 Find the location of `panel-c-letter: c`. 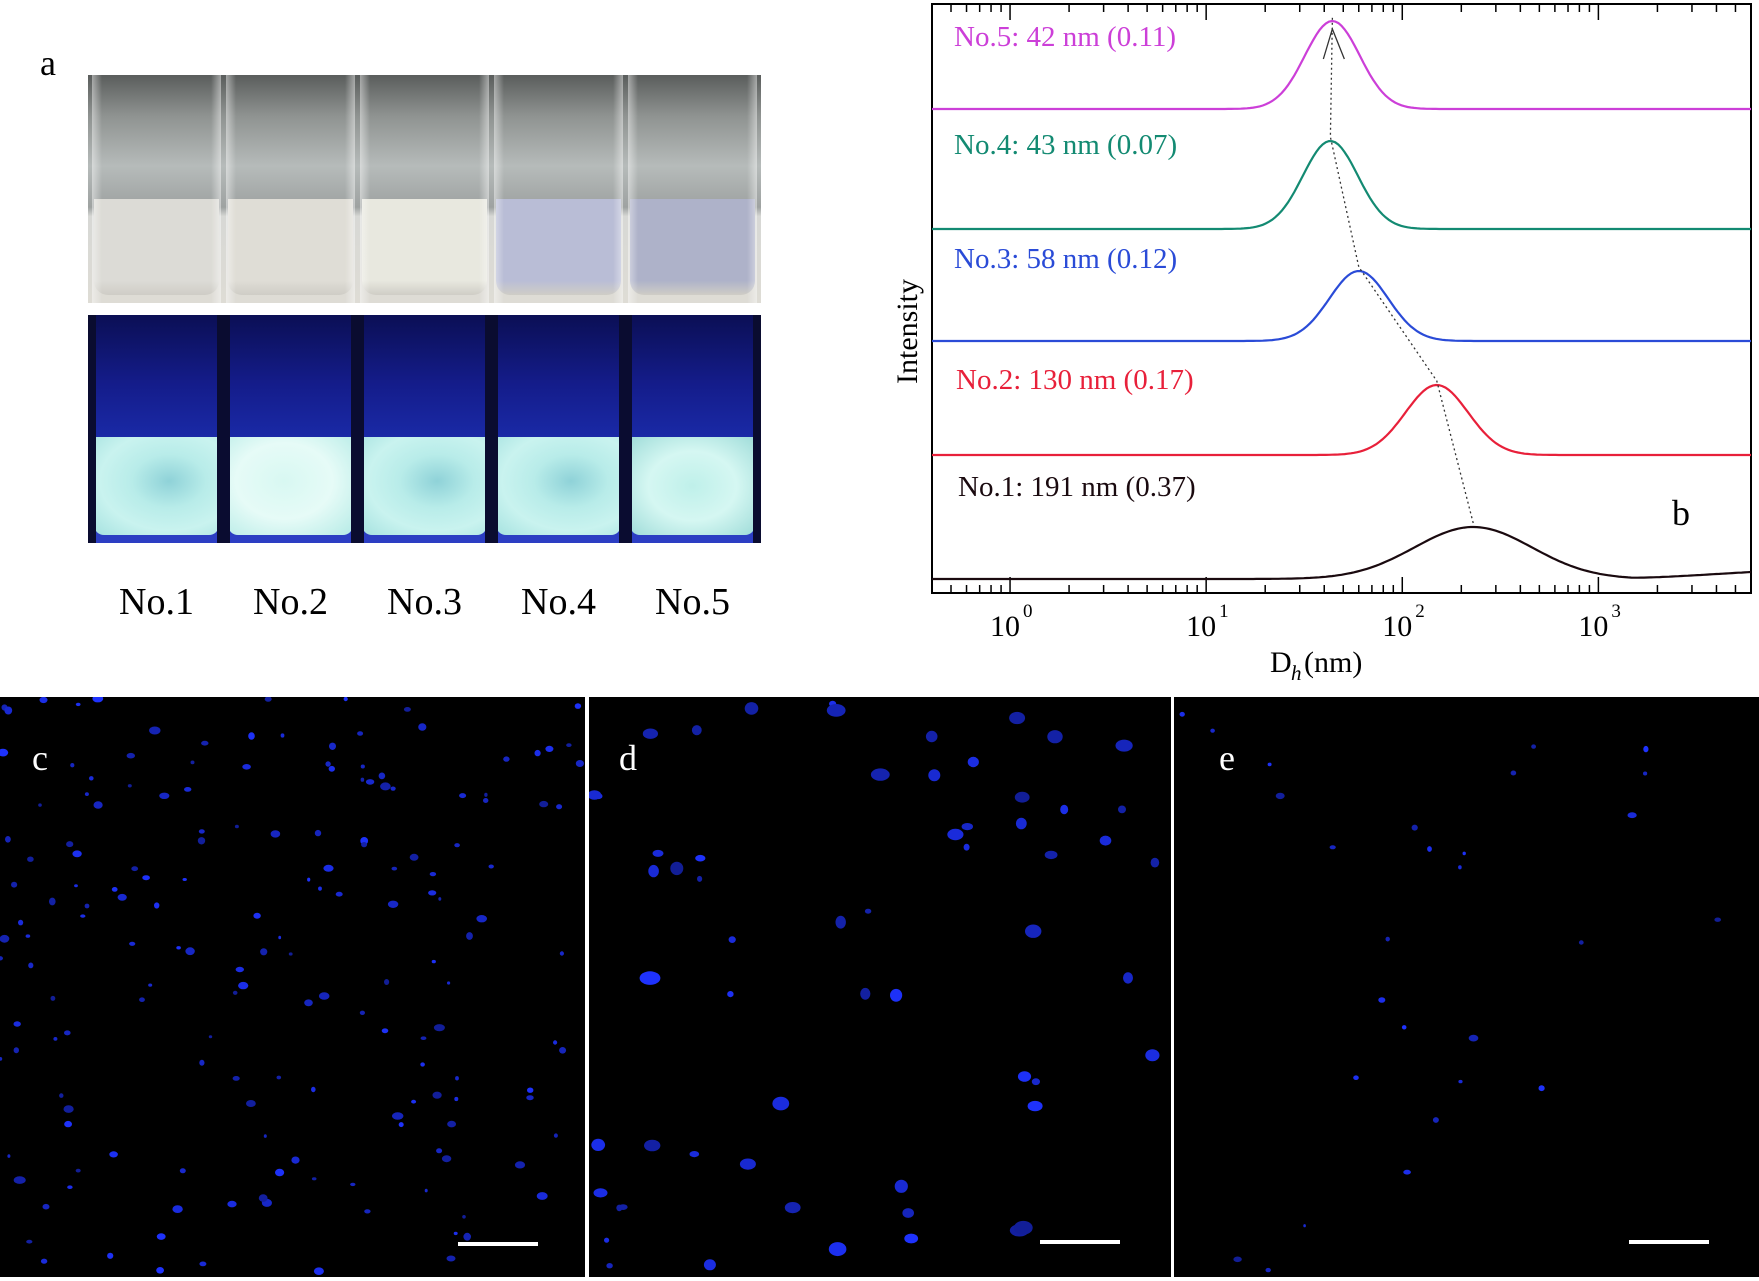

panel-c-letter: c is located at coordinates (40, 758).